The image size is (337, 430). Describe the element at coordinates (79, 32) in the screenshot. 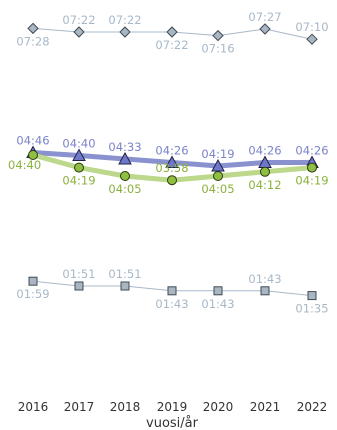

I see `top-point-2017` at that location.